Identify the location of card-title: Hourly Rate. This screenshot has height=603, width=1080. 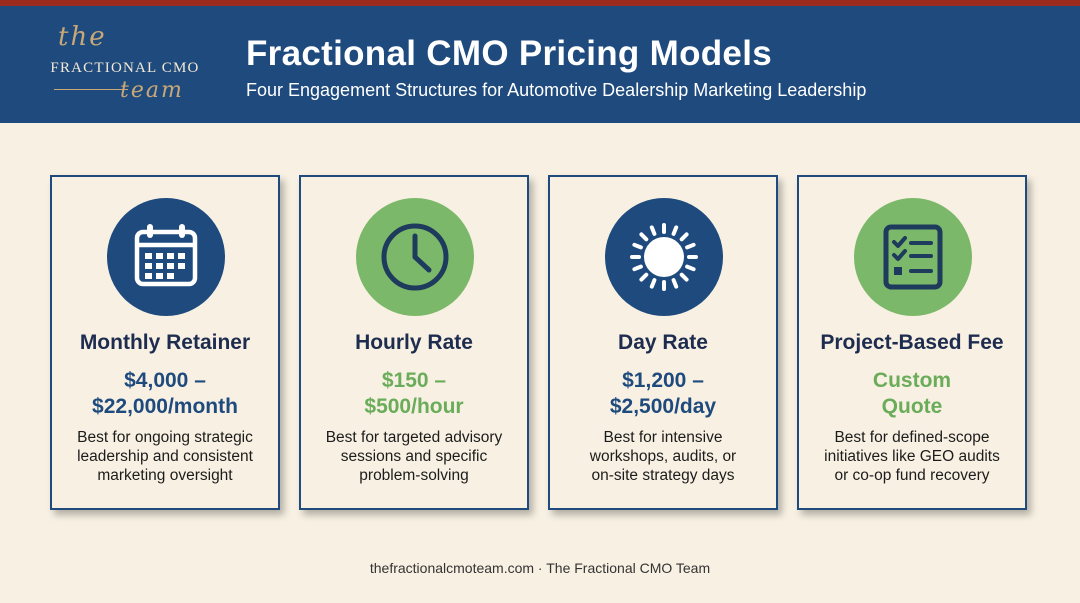
(414, 342).